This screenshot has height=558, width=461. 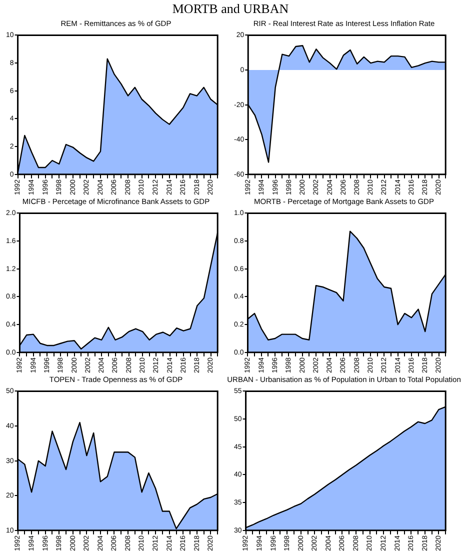 What do you see at coordinates (230, 8) in the screenshot?
I see `text: MORTB and URBAN` at bounding box center [230, 8].